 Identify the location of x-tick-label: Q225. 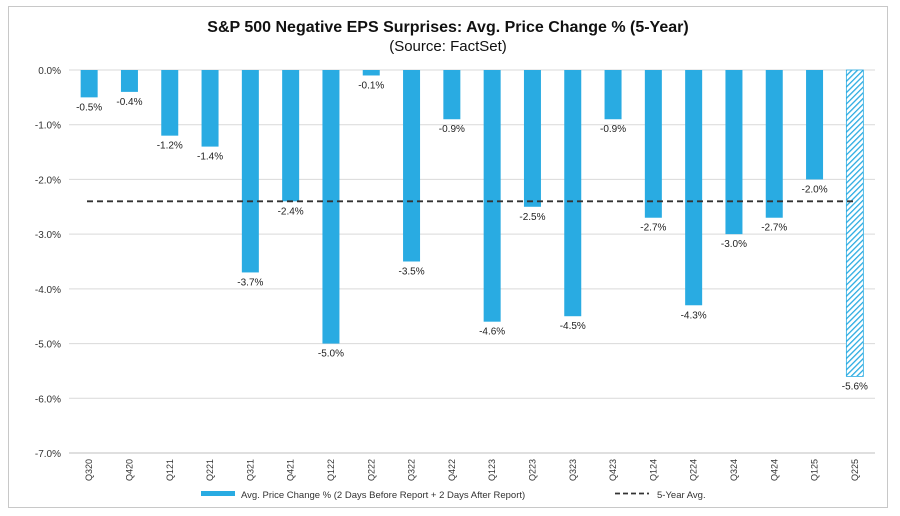
(855, 470).